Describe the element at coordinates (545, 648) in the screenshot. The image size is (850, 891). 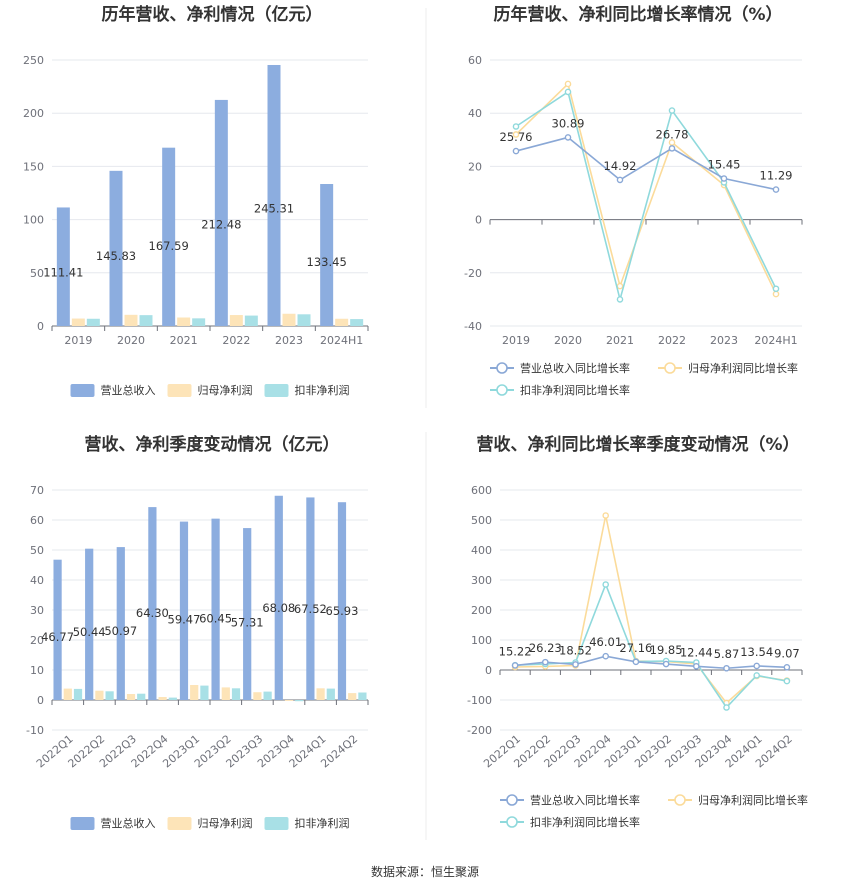
I see `data-label: 26.23` at that location.